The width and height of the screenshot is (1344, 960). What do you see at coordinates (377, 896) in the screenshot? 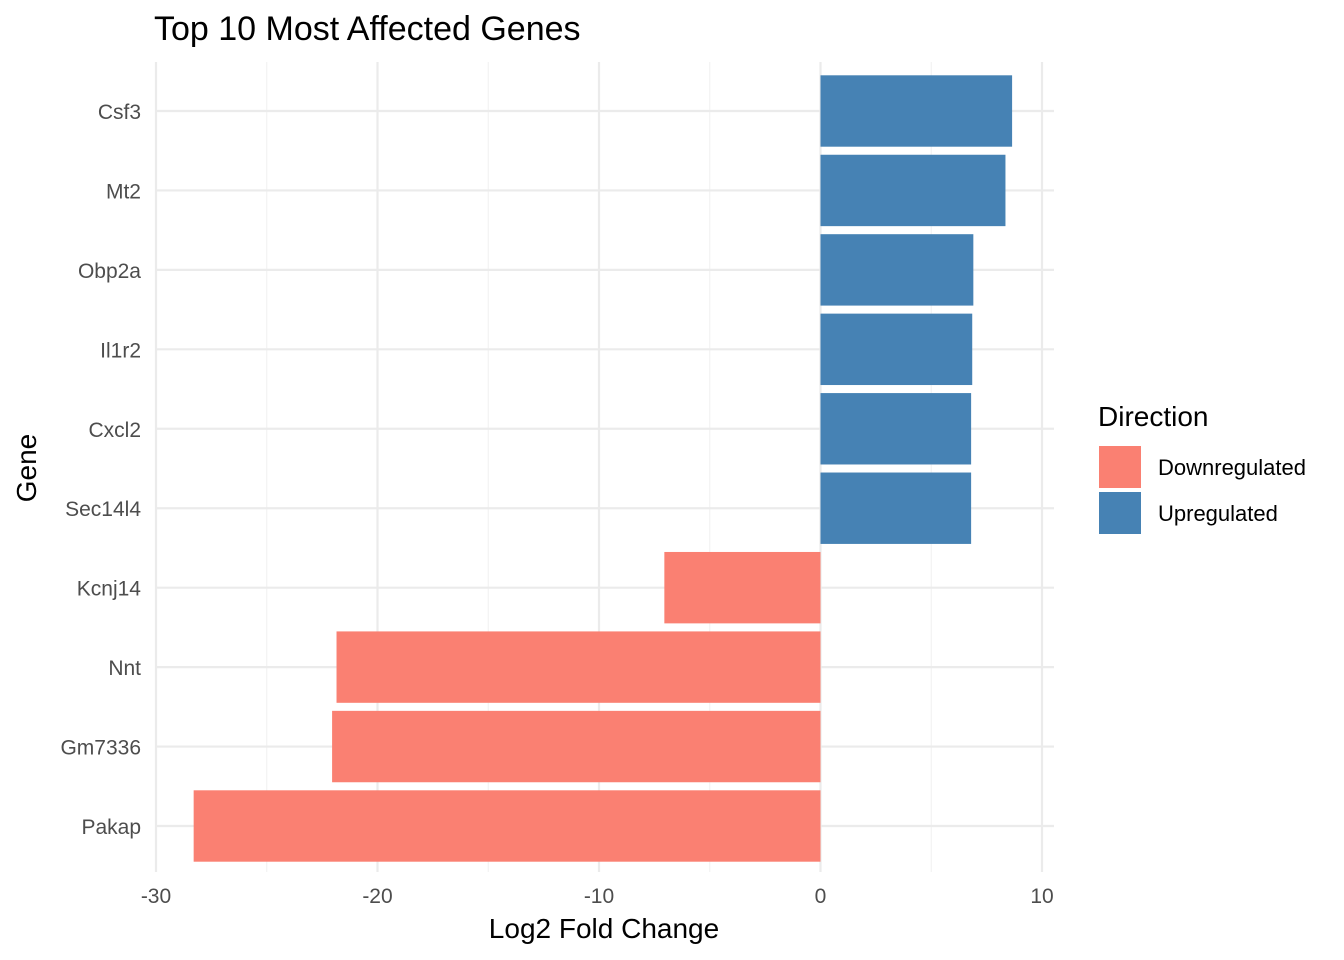
I see `x-tick-label: -20` at bounding box center [377, 896].